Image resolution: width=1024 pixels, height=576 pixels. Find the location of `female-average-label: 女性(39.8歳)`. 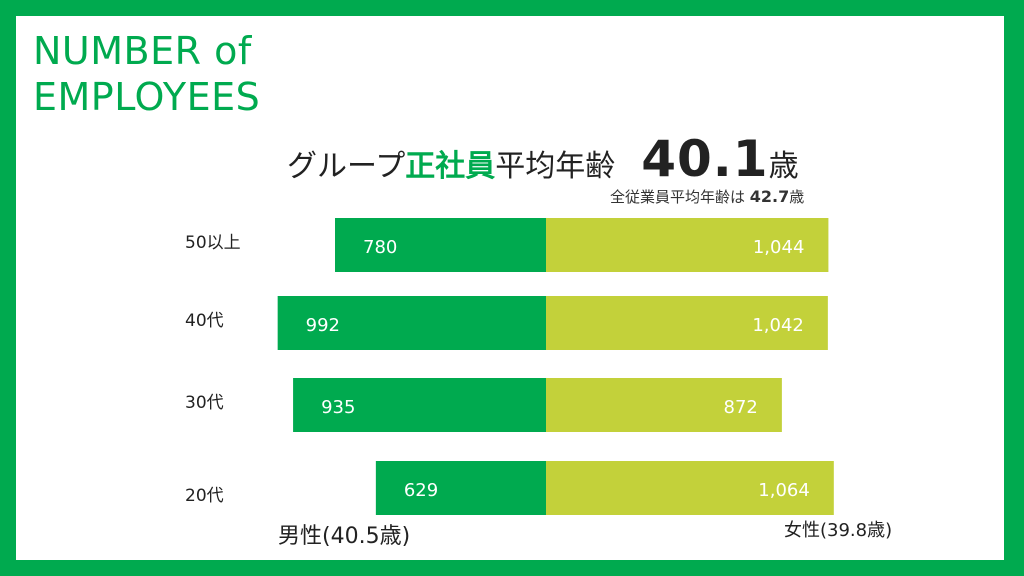

female-average-label: 女性(39.8歳) is located at coordinates (838, 530).